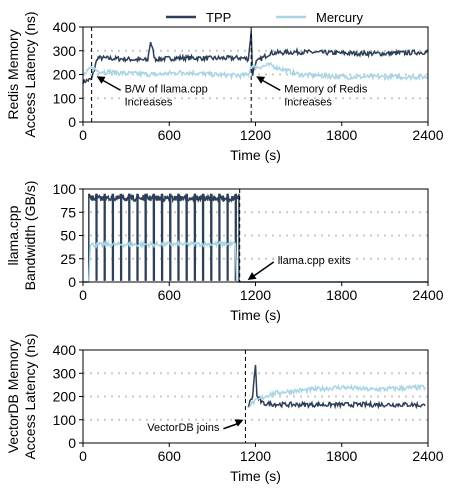  Describe the element at coordinates (30, 236) in the screenshot. I see `y-axis-label: Bandwidth (GB/s)` at that location.